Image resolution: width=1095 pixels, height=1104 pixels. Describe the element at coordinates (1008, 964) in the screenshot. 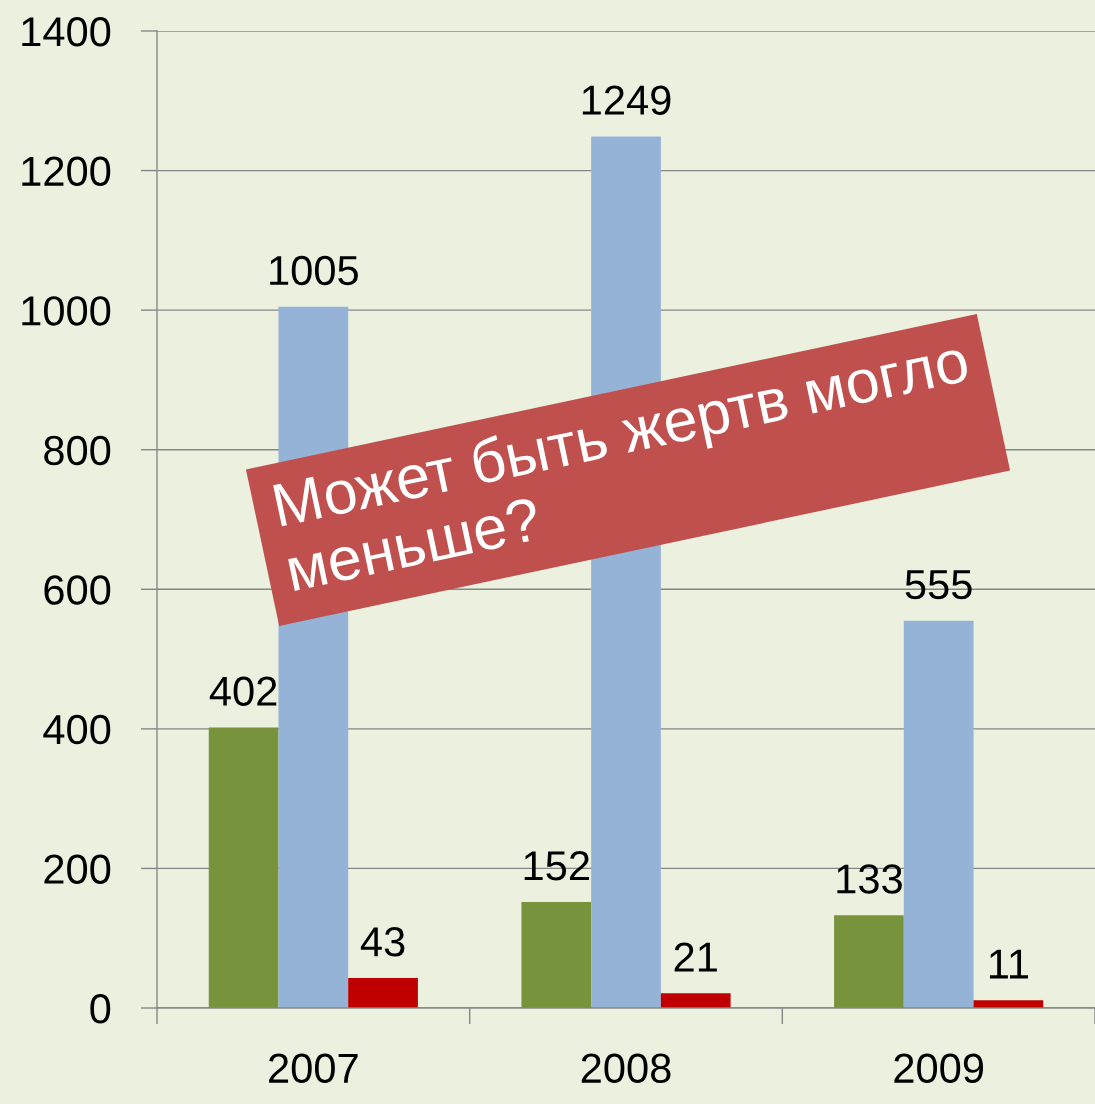

I see `data-label: 11` at that location.